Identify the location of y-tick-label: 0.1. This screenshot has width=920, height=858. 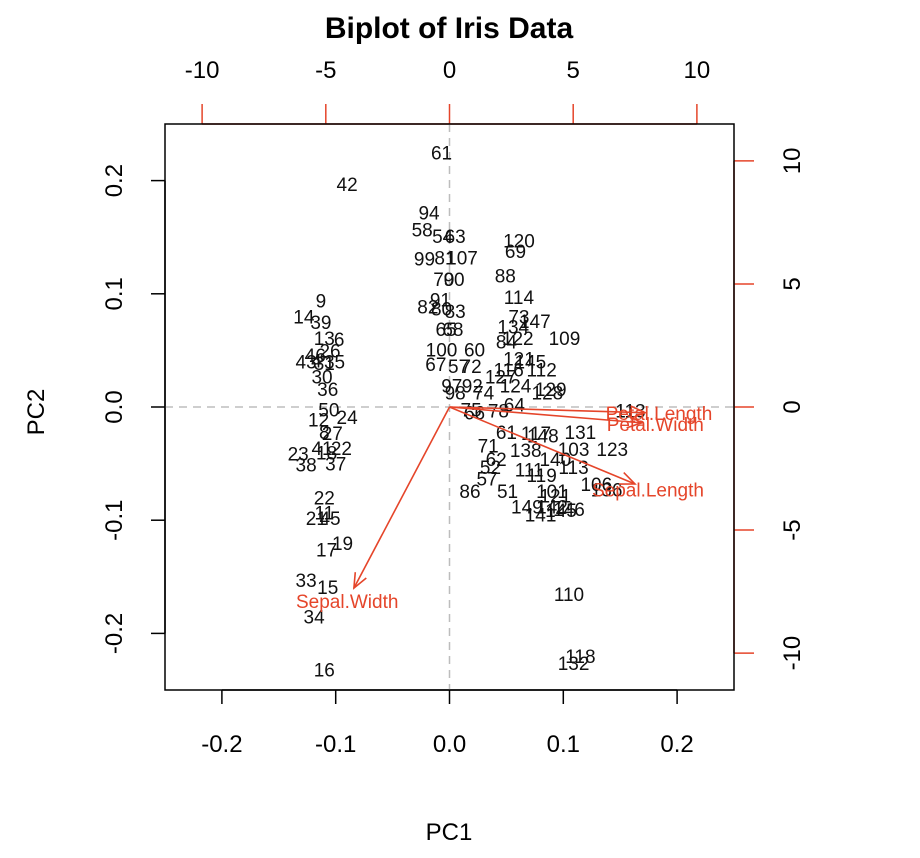
(114, 293).